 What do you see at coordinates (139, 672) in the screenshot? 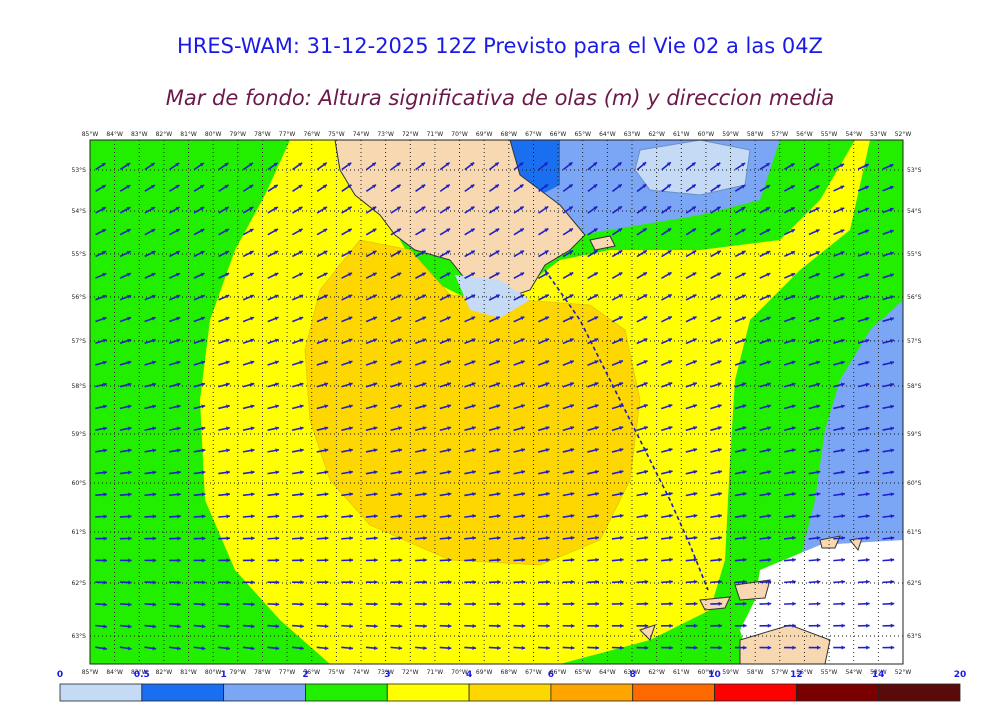
I see `longitude-label: 83°W` at bounding box center [139, 672].